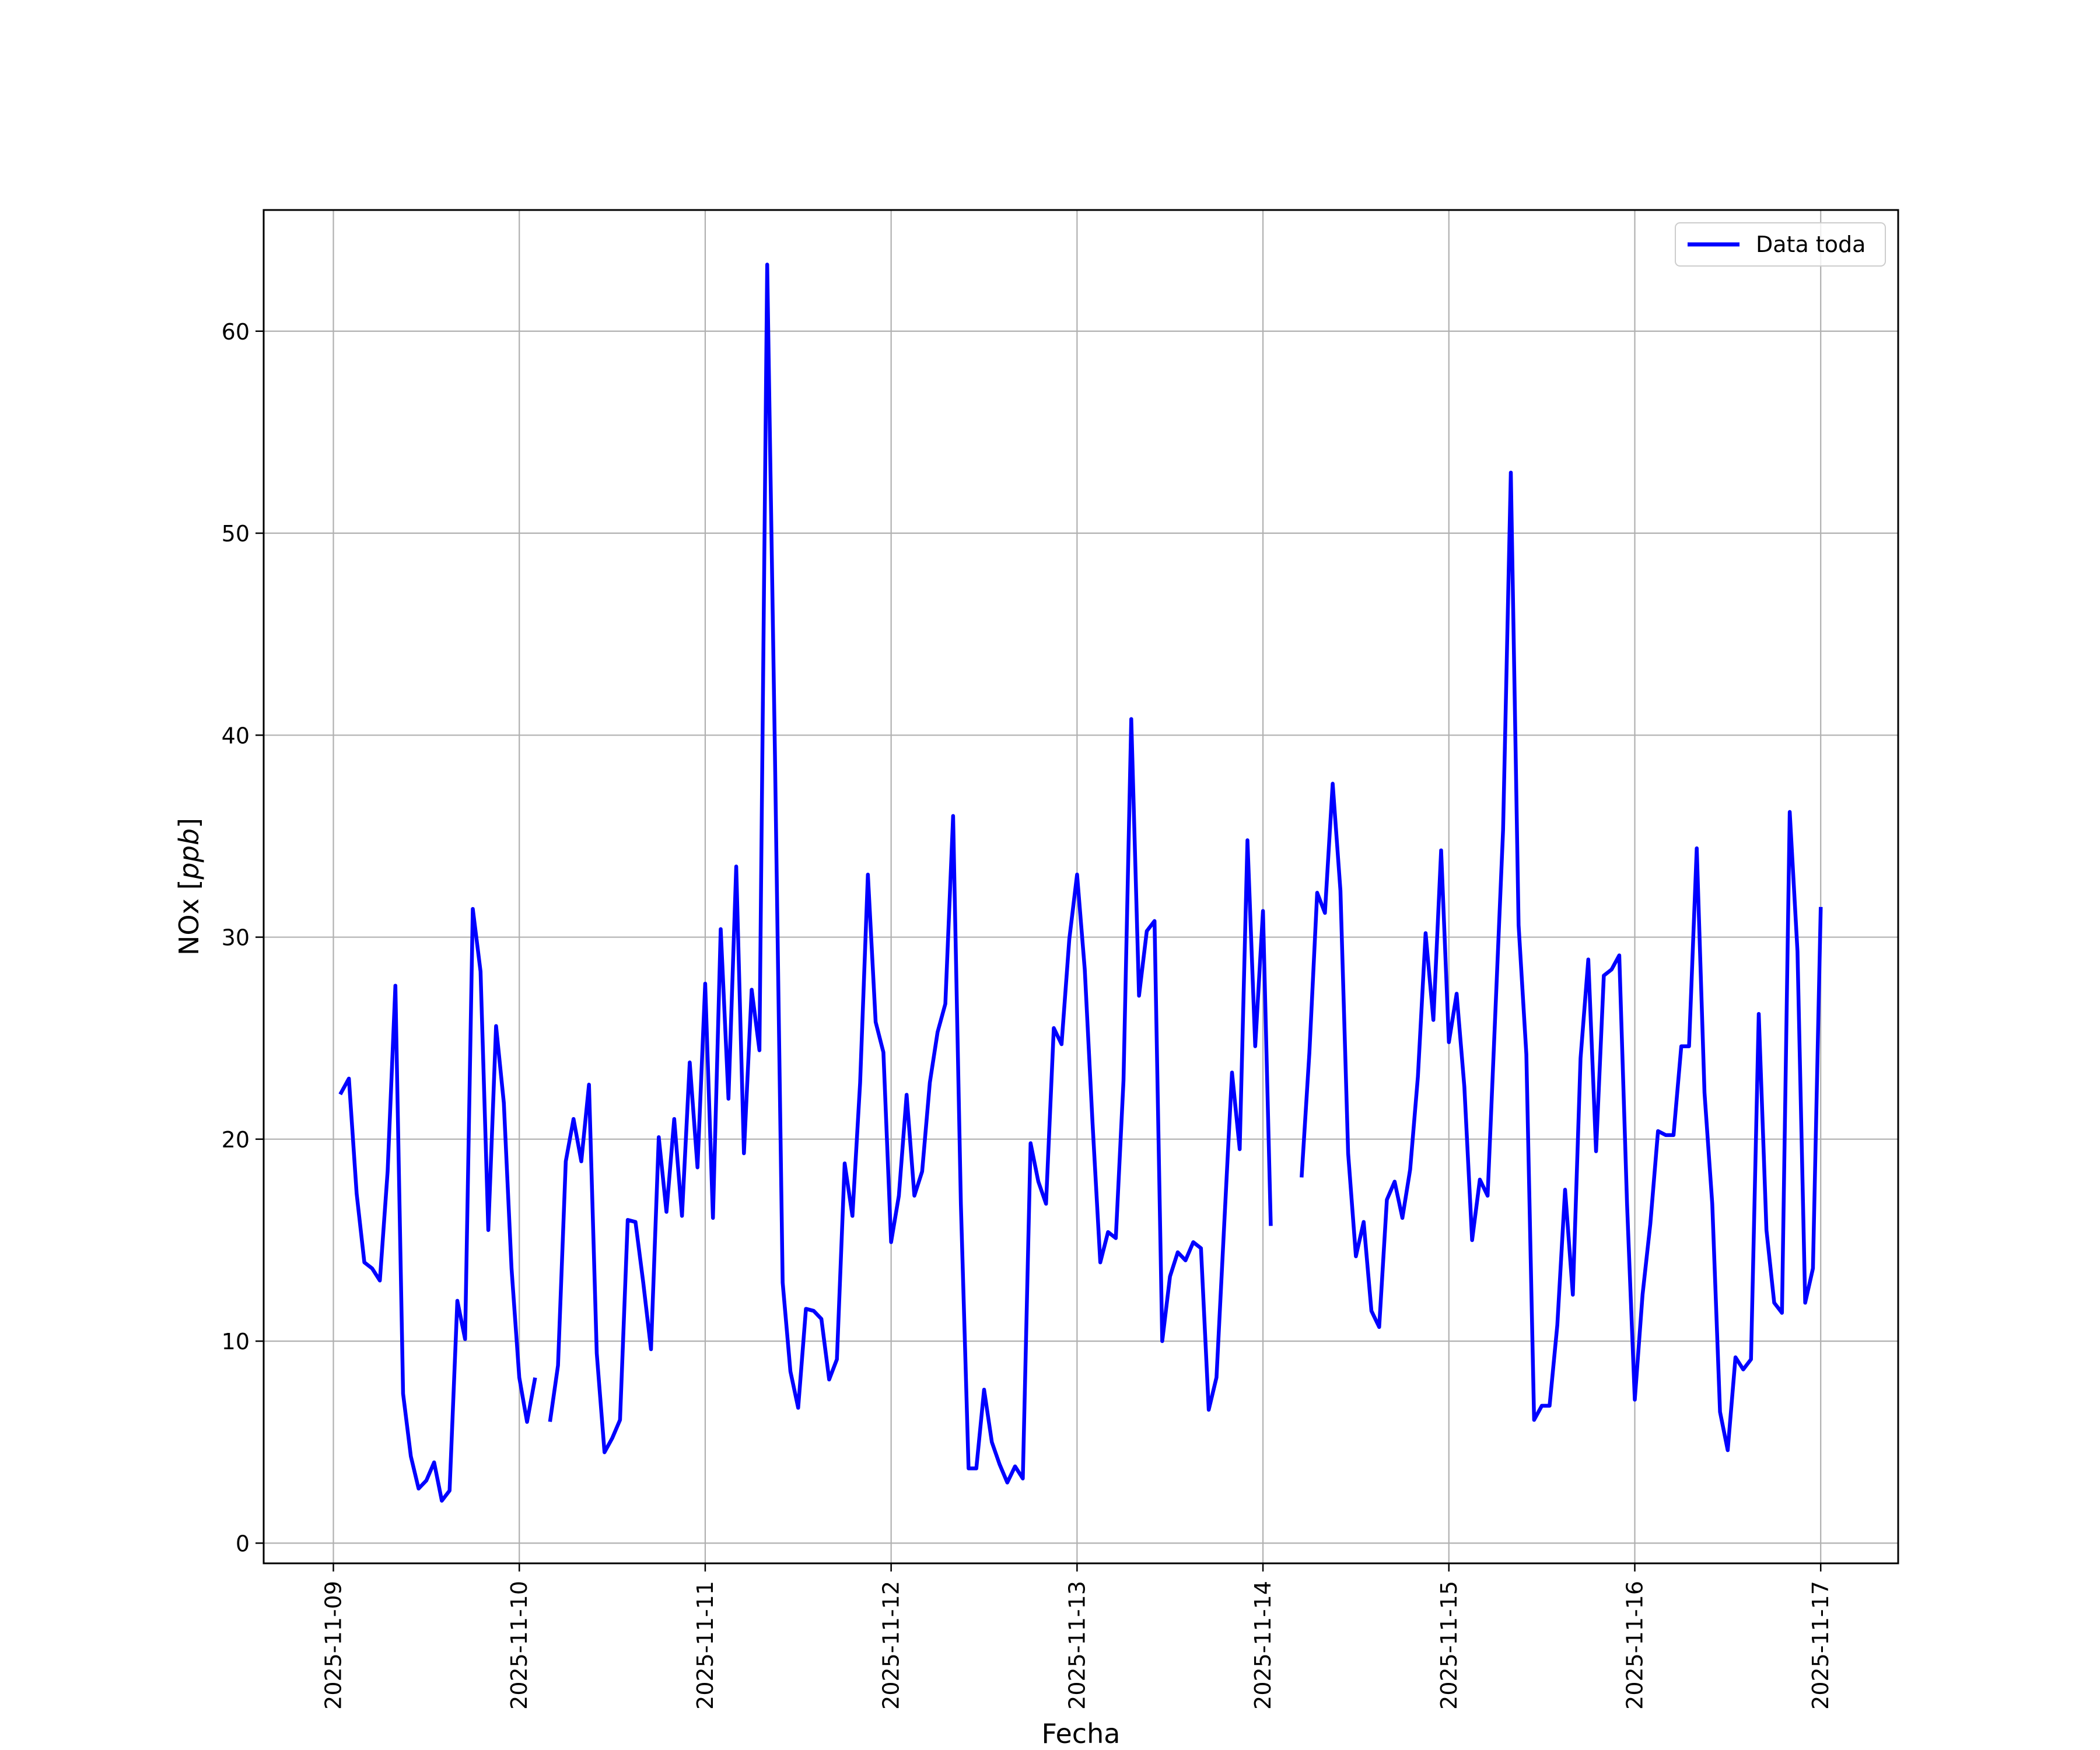  I want to click on y-tick-label: 30, so click(236, 938).